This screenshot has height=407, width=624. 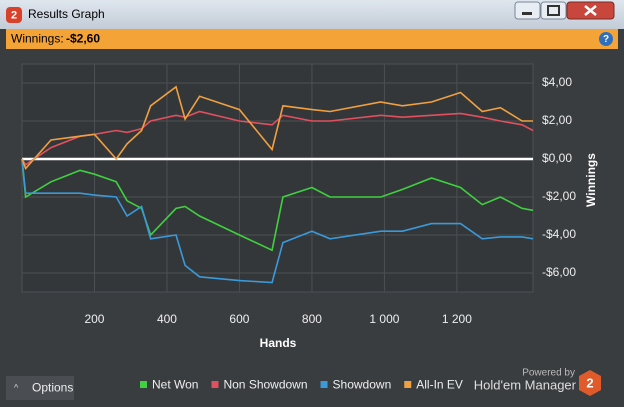 I want to click on help-button, so click(x=606, y=39).